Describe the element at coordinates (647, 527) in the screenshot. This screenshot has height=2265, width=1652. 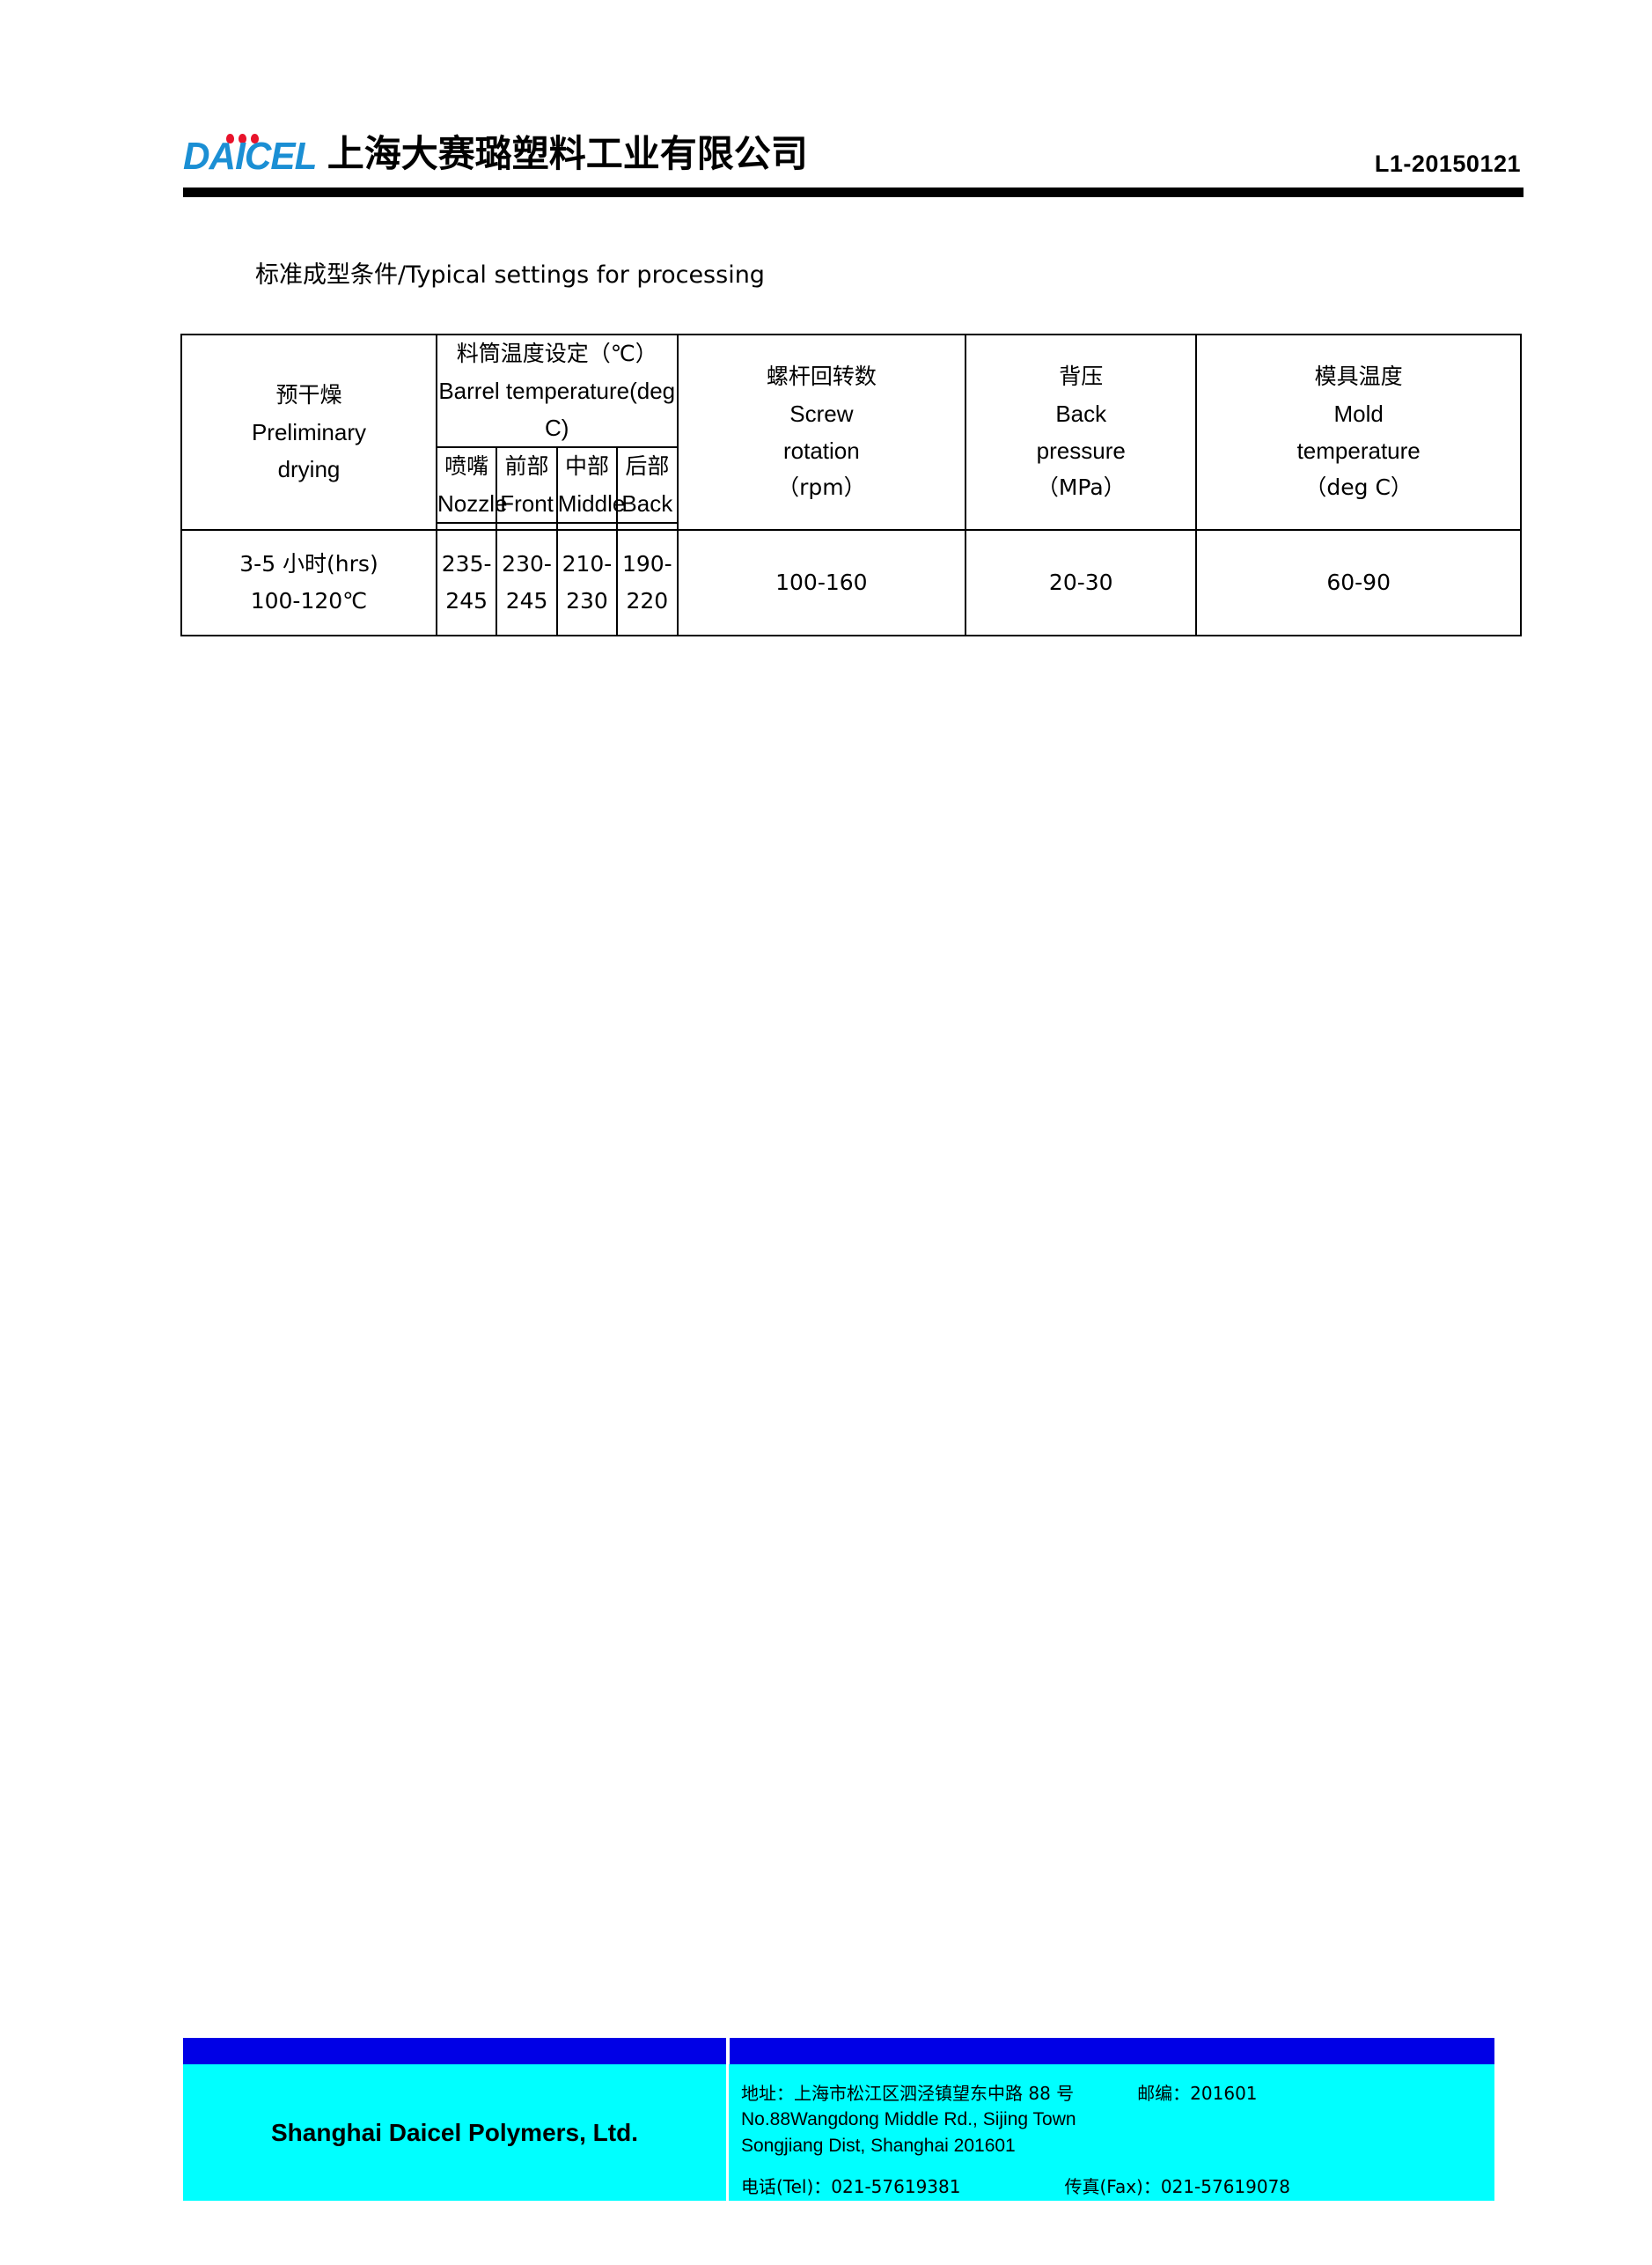
I see `spacer-back` at that location.